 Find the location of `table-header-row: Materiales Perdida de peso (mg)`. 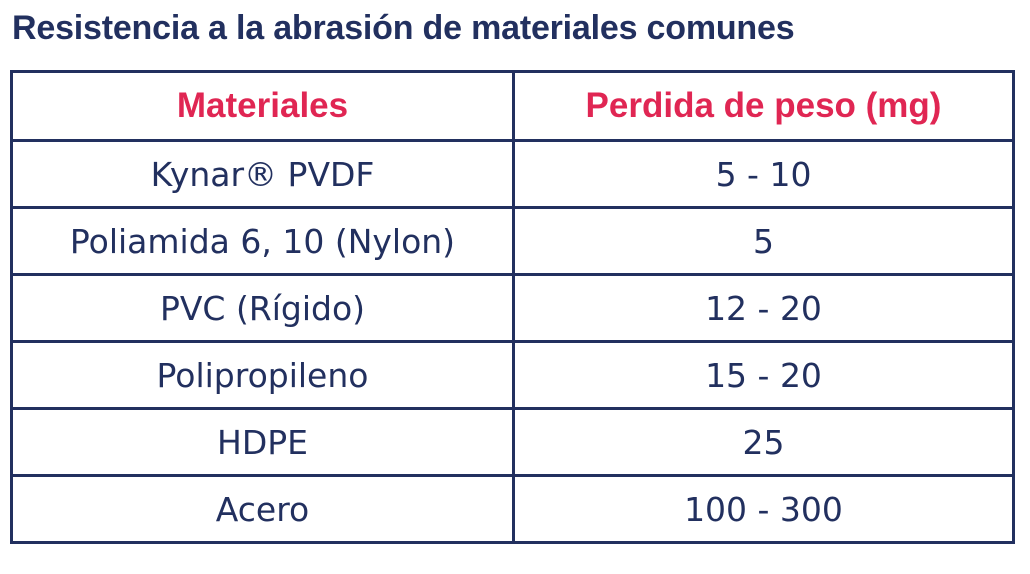

table-header-row: Materiales Perdida de peso (mg) is located at coordinates (512, 106).